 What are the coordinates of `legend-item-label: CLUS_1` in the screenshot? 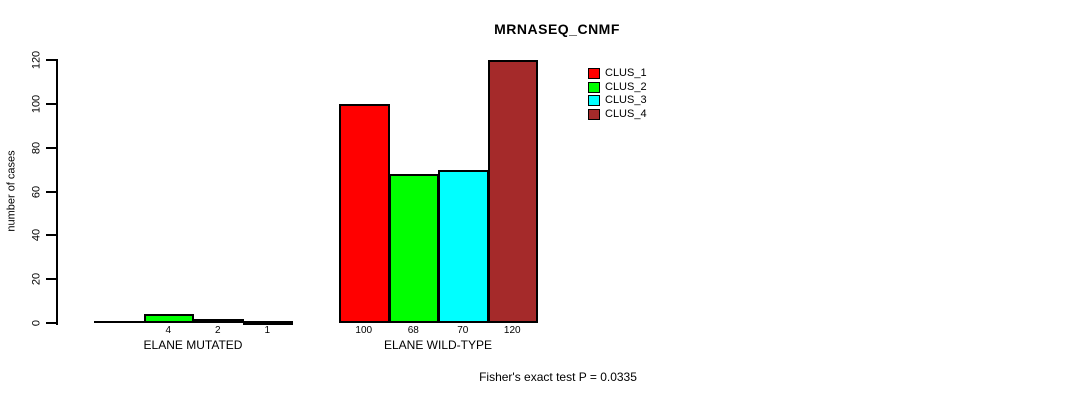 It's located at (626, 73).